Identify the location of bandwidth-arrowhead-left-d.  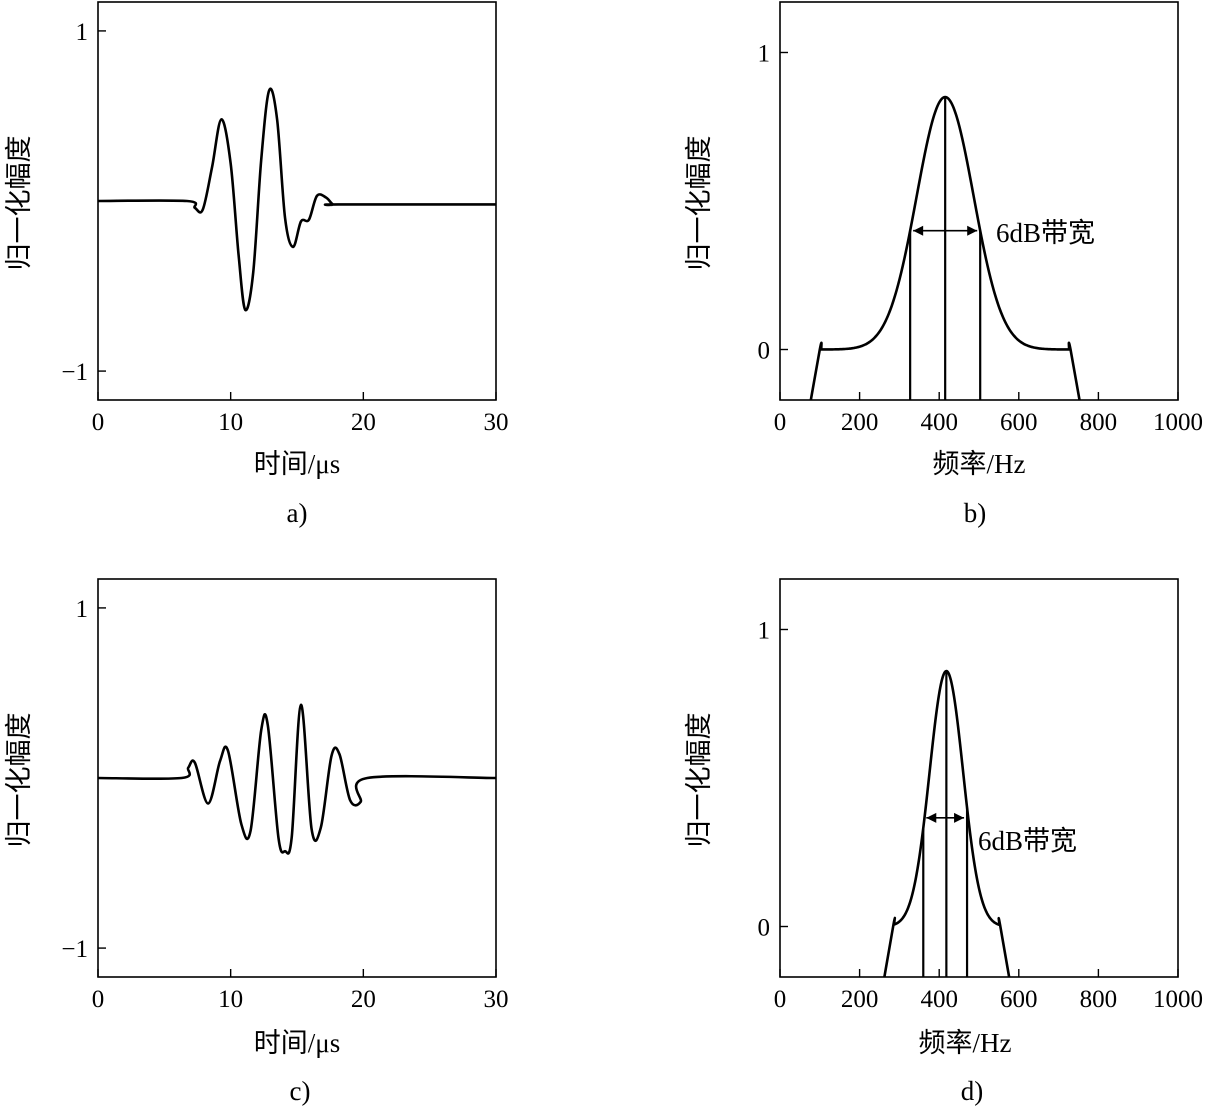
(931, 817).